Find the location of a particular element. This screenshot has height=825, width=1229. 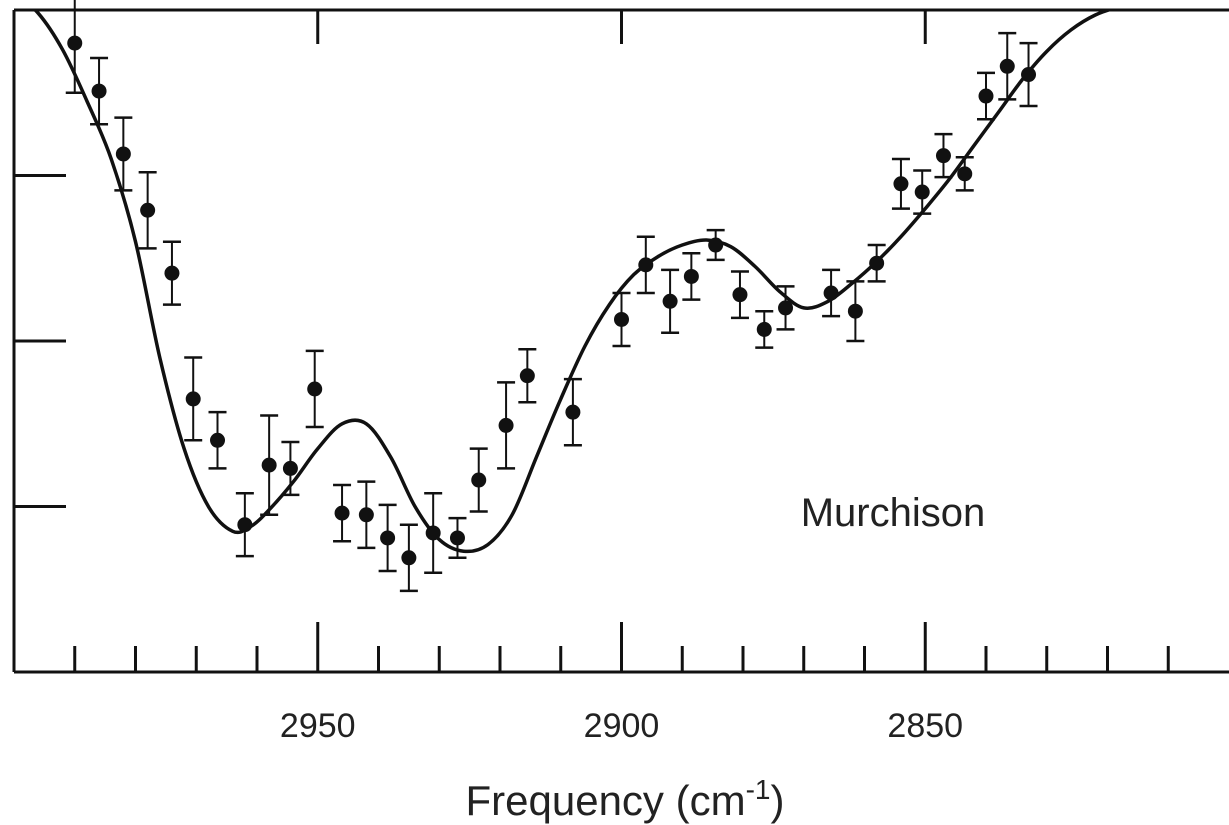

x-axis-title-superscript: -1 is located at coordinates (758, 789).